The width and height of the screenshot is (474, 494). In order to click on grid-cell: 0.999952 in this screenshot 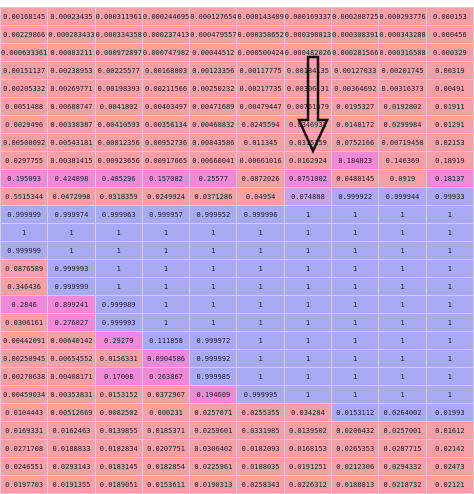, I will do `click(213, 214)`.